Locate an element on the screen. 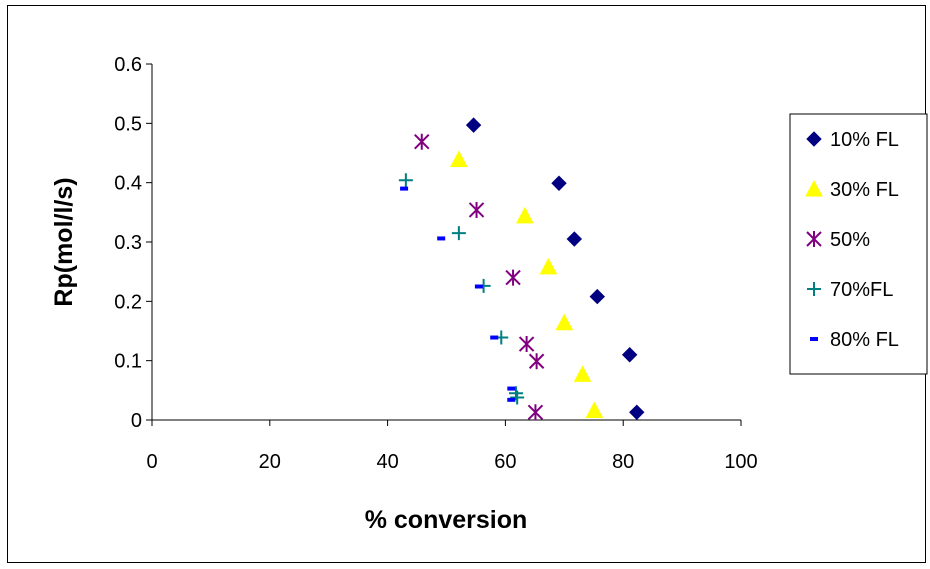 The height and width of the screenshot is (569, 930). legend-item: 10% FL is located at coordinates (852, 140).